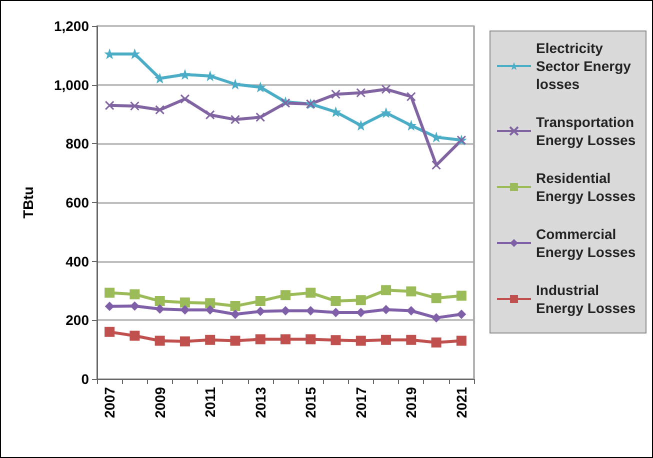  What do you see at coordinates (85, 379) in the screenshot?
I see `y-tick-label: 0` at bounding box center [85, 379].